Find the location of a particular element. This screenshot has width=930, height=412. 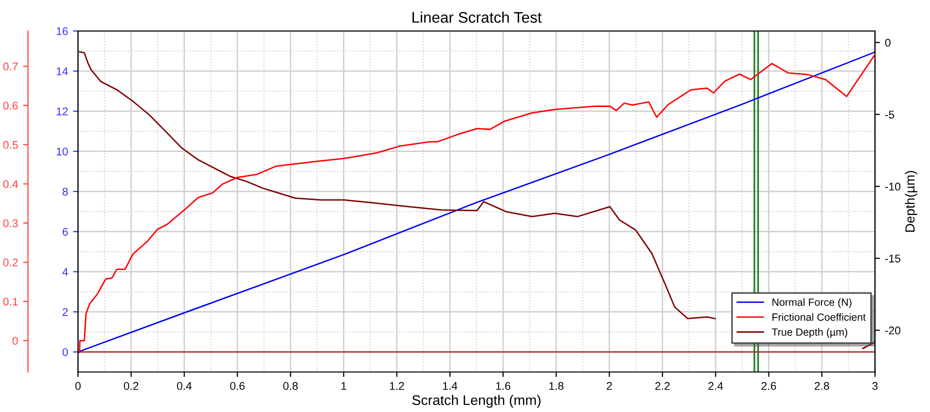

y2-tick-label: -10 is located at coordinates (892, 186).